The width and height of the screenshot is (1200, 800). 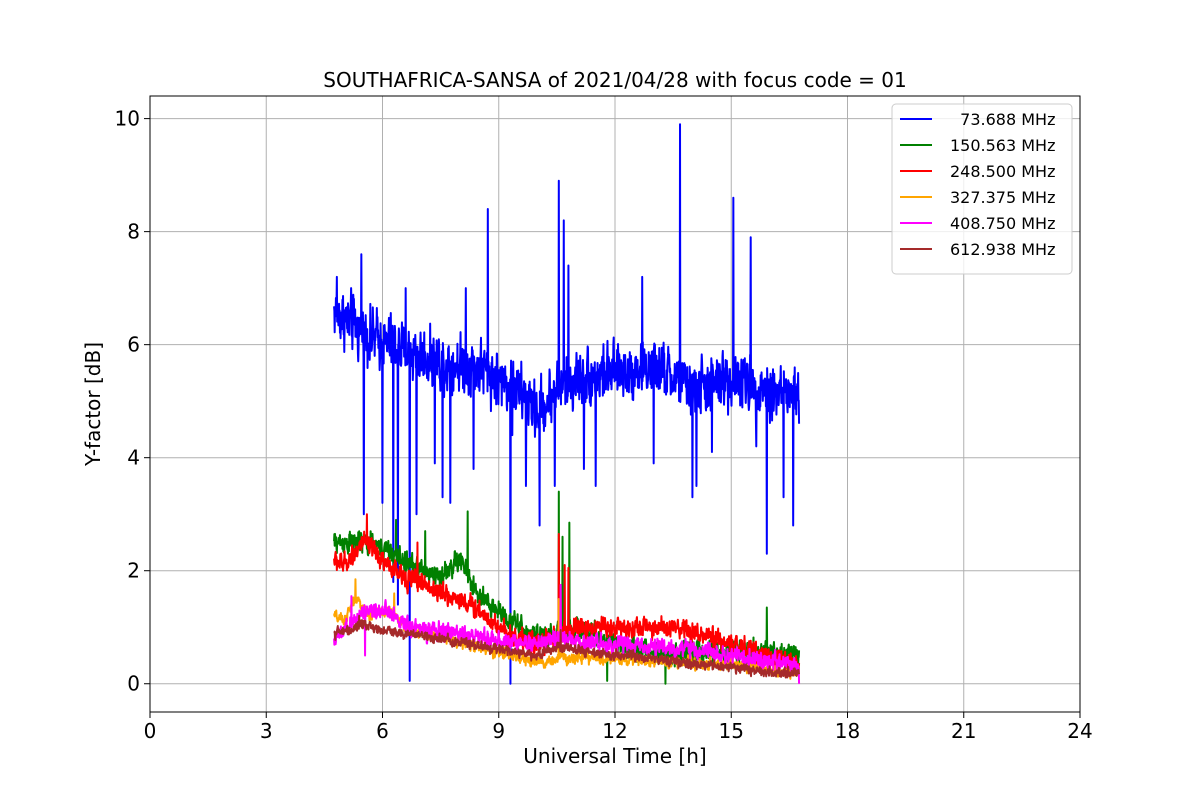 What do you see at coordinates (266, 731) in the screenshot?
I see `x-tick-label: 3` at bounding box center [266, 731].